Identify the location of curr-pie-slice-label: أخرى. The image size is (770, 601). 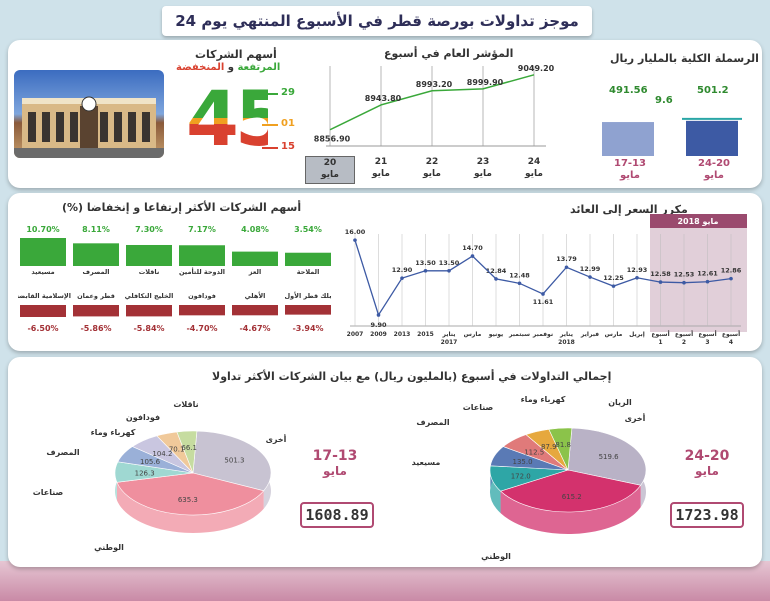
(635, 418).